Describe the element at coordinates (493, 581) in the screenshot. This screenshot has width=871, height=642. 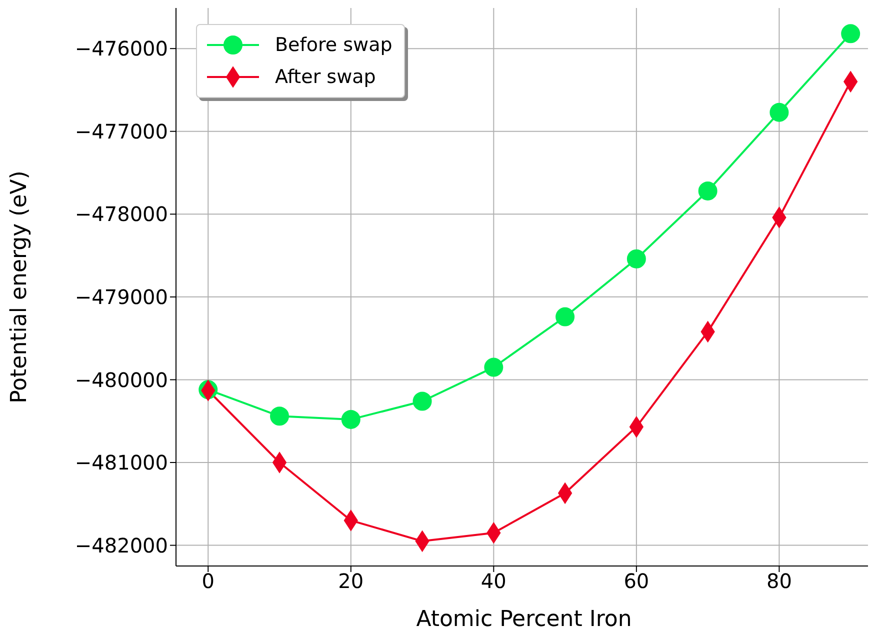
I see `x-tick-label: 40` at that location.